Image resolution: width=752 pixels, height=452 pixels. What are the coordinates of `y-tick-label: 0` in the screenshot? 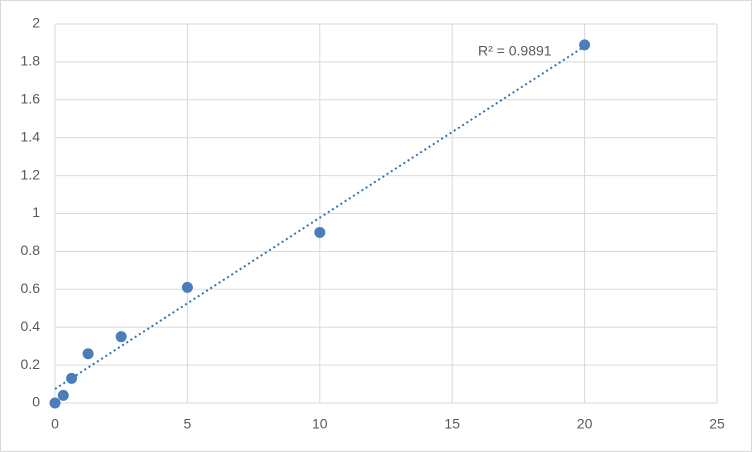 It's located at (36, 402).